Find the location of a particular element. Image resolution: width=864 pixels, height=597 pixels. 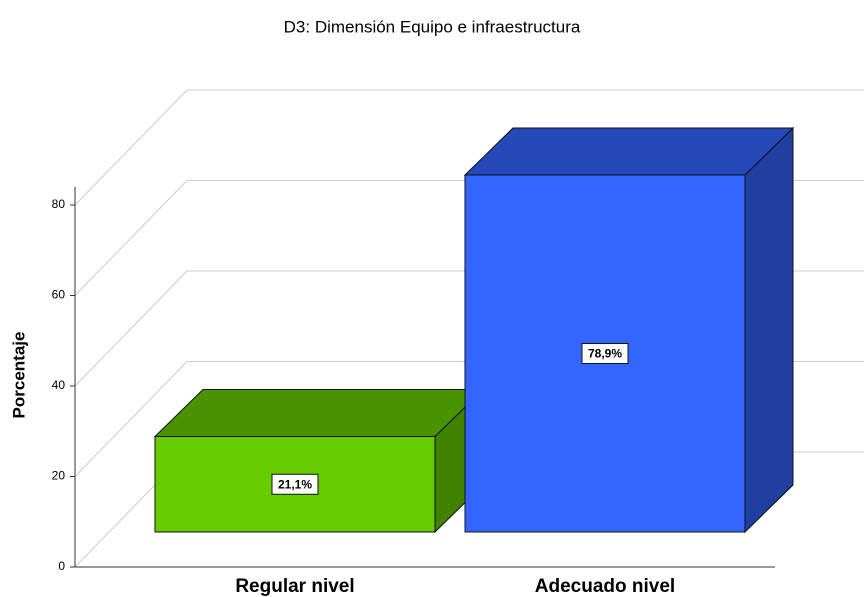

chart-title: D3: Dimensión Equipo e infraestructura is located at coordinates (432, 26).